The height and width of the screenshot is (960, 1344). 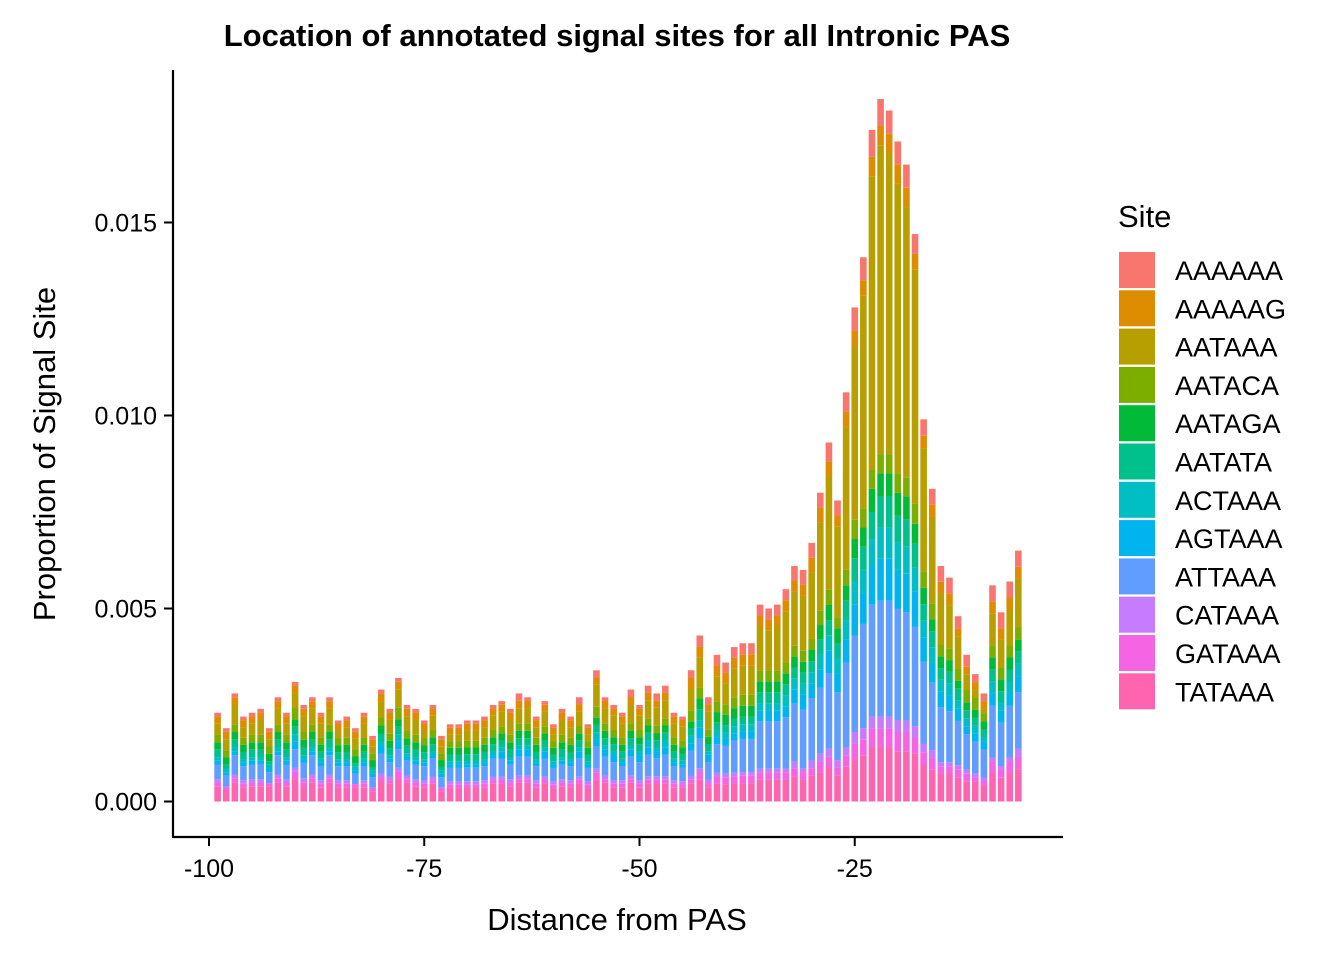 What do you see at coordinates (639, 869) in the screenshot?
I see `x-tick-label: -50` at bounding box center [639, 869].